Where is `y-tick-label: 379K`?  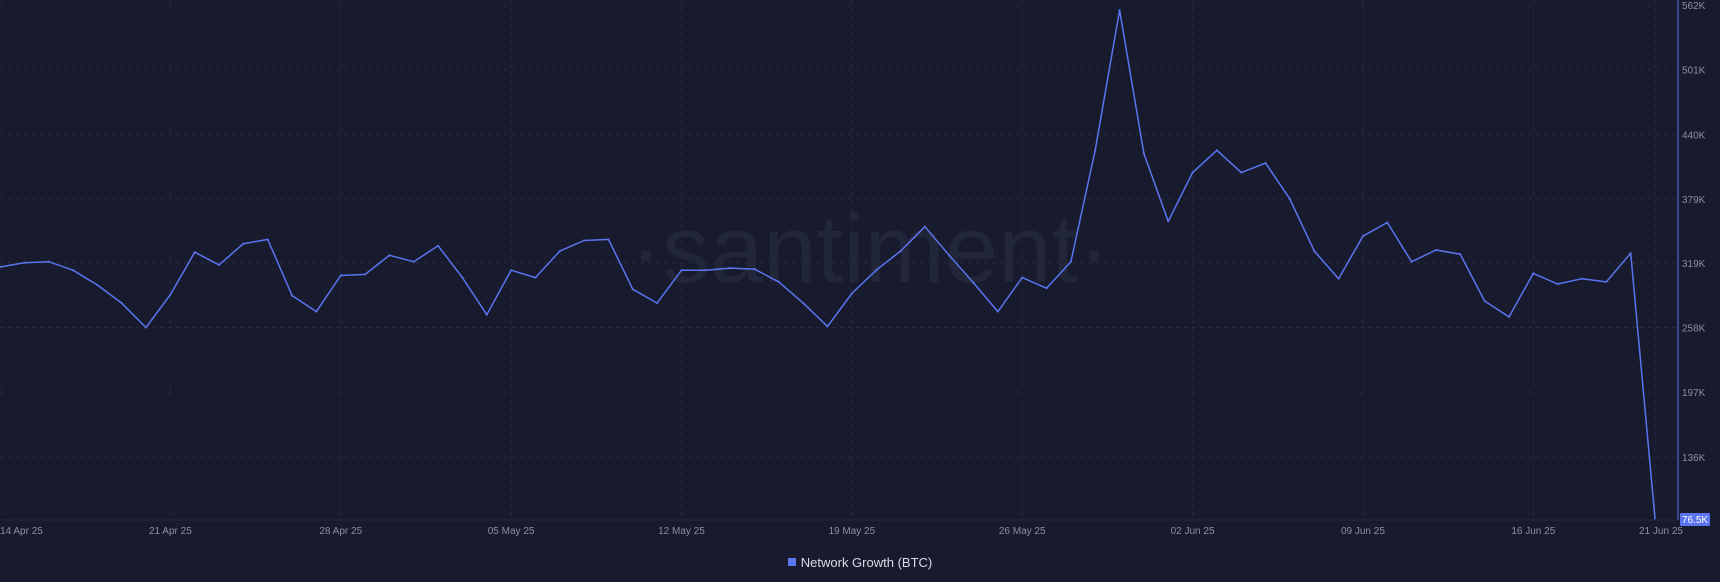
y-tick-label: 379K is located at coordinates (1694, 200).